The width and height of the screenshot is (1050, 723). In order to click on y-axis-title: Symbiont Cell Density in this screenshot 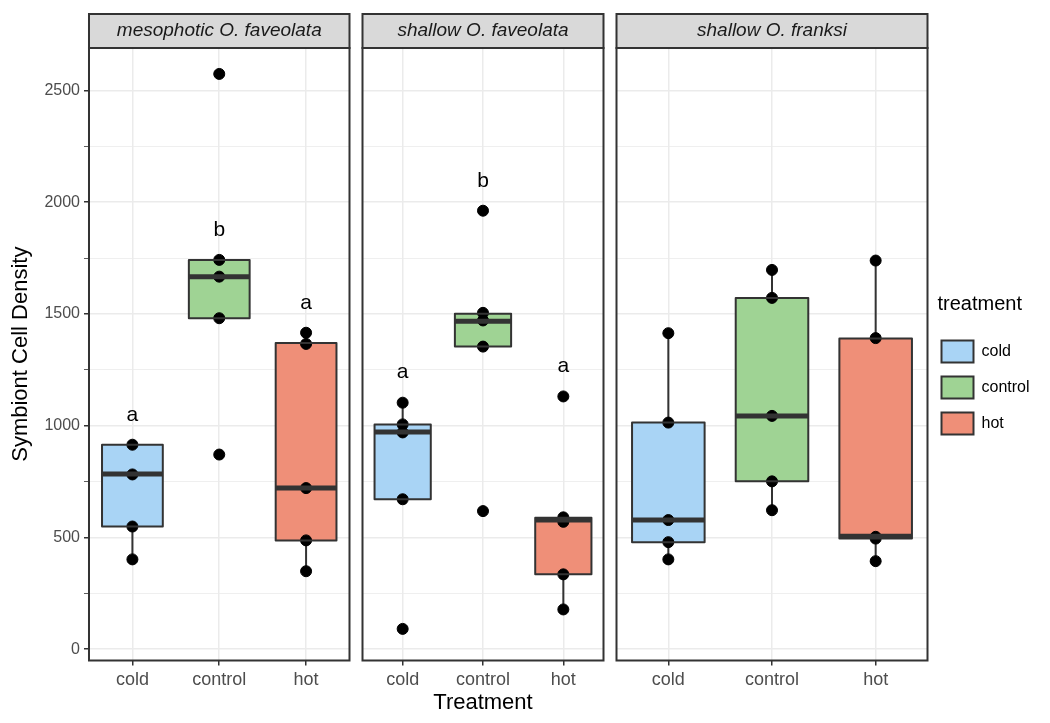, I will do `click(20, 354)`.